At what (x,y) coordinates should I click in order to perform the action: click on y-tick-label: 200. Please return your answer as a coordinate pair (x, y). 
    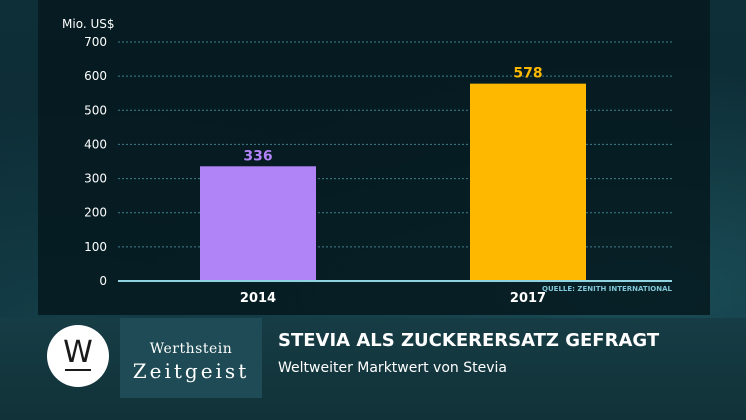
    Looking at the image, I should click on (95, 213).